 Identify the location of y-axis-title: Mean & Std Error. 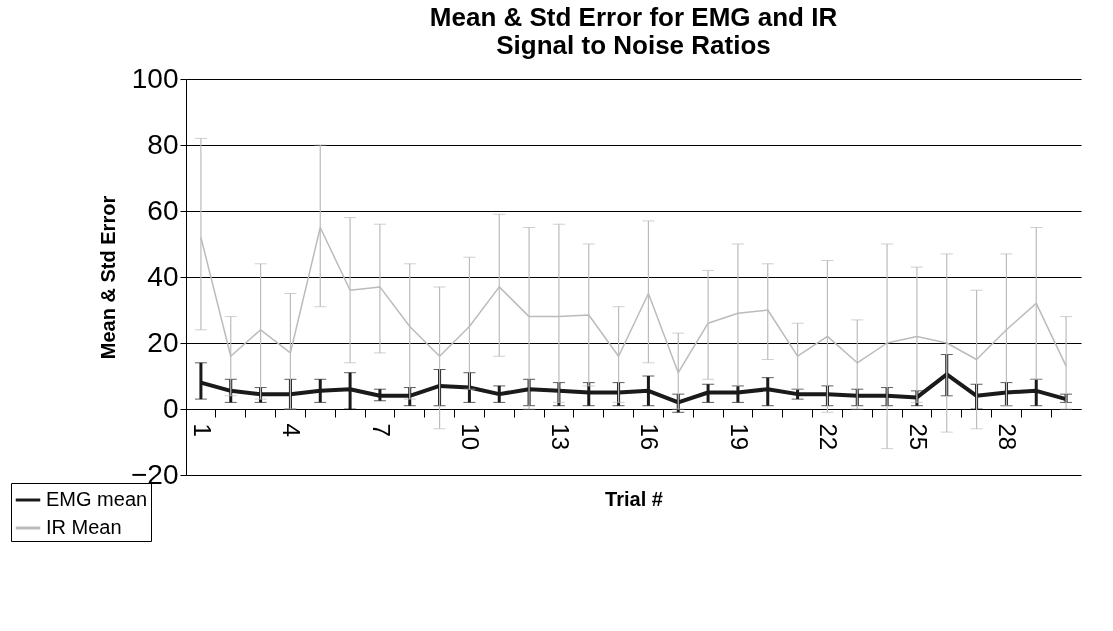
(108, 277).